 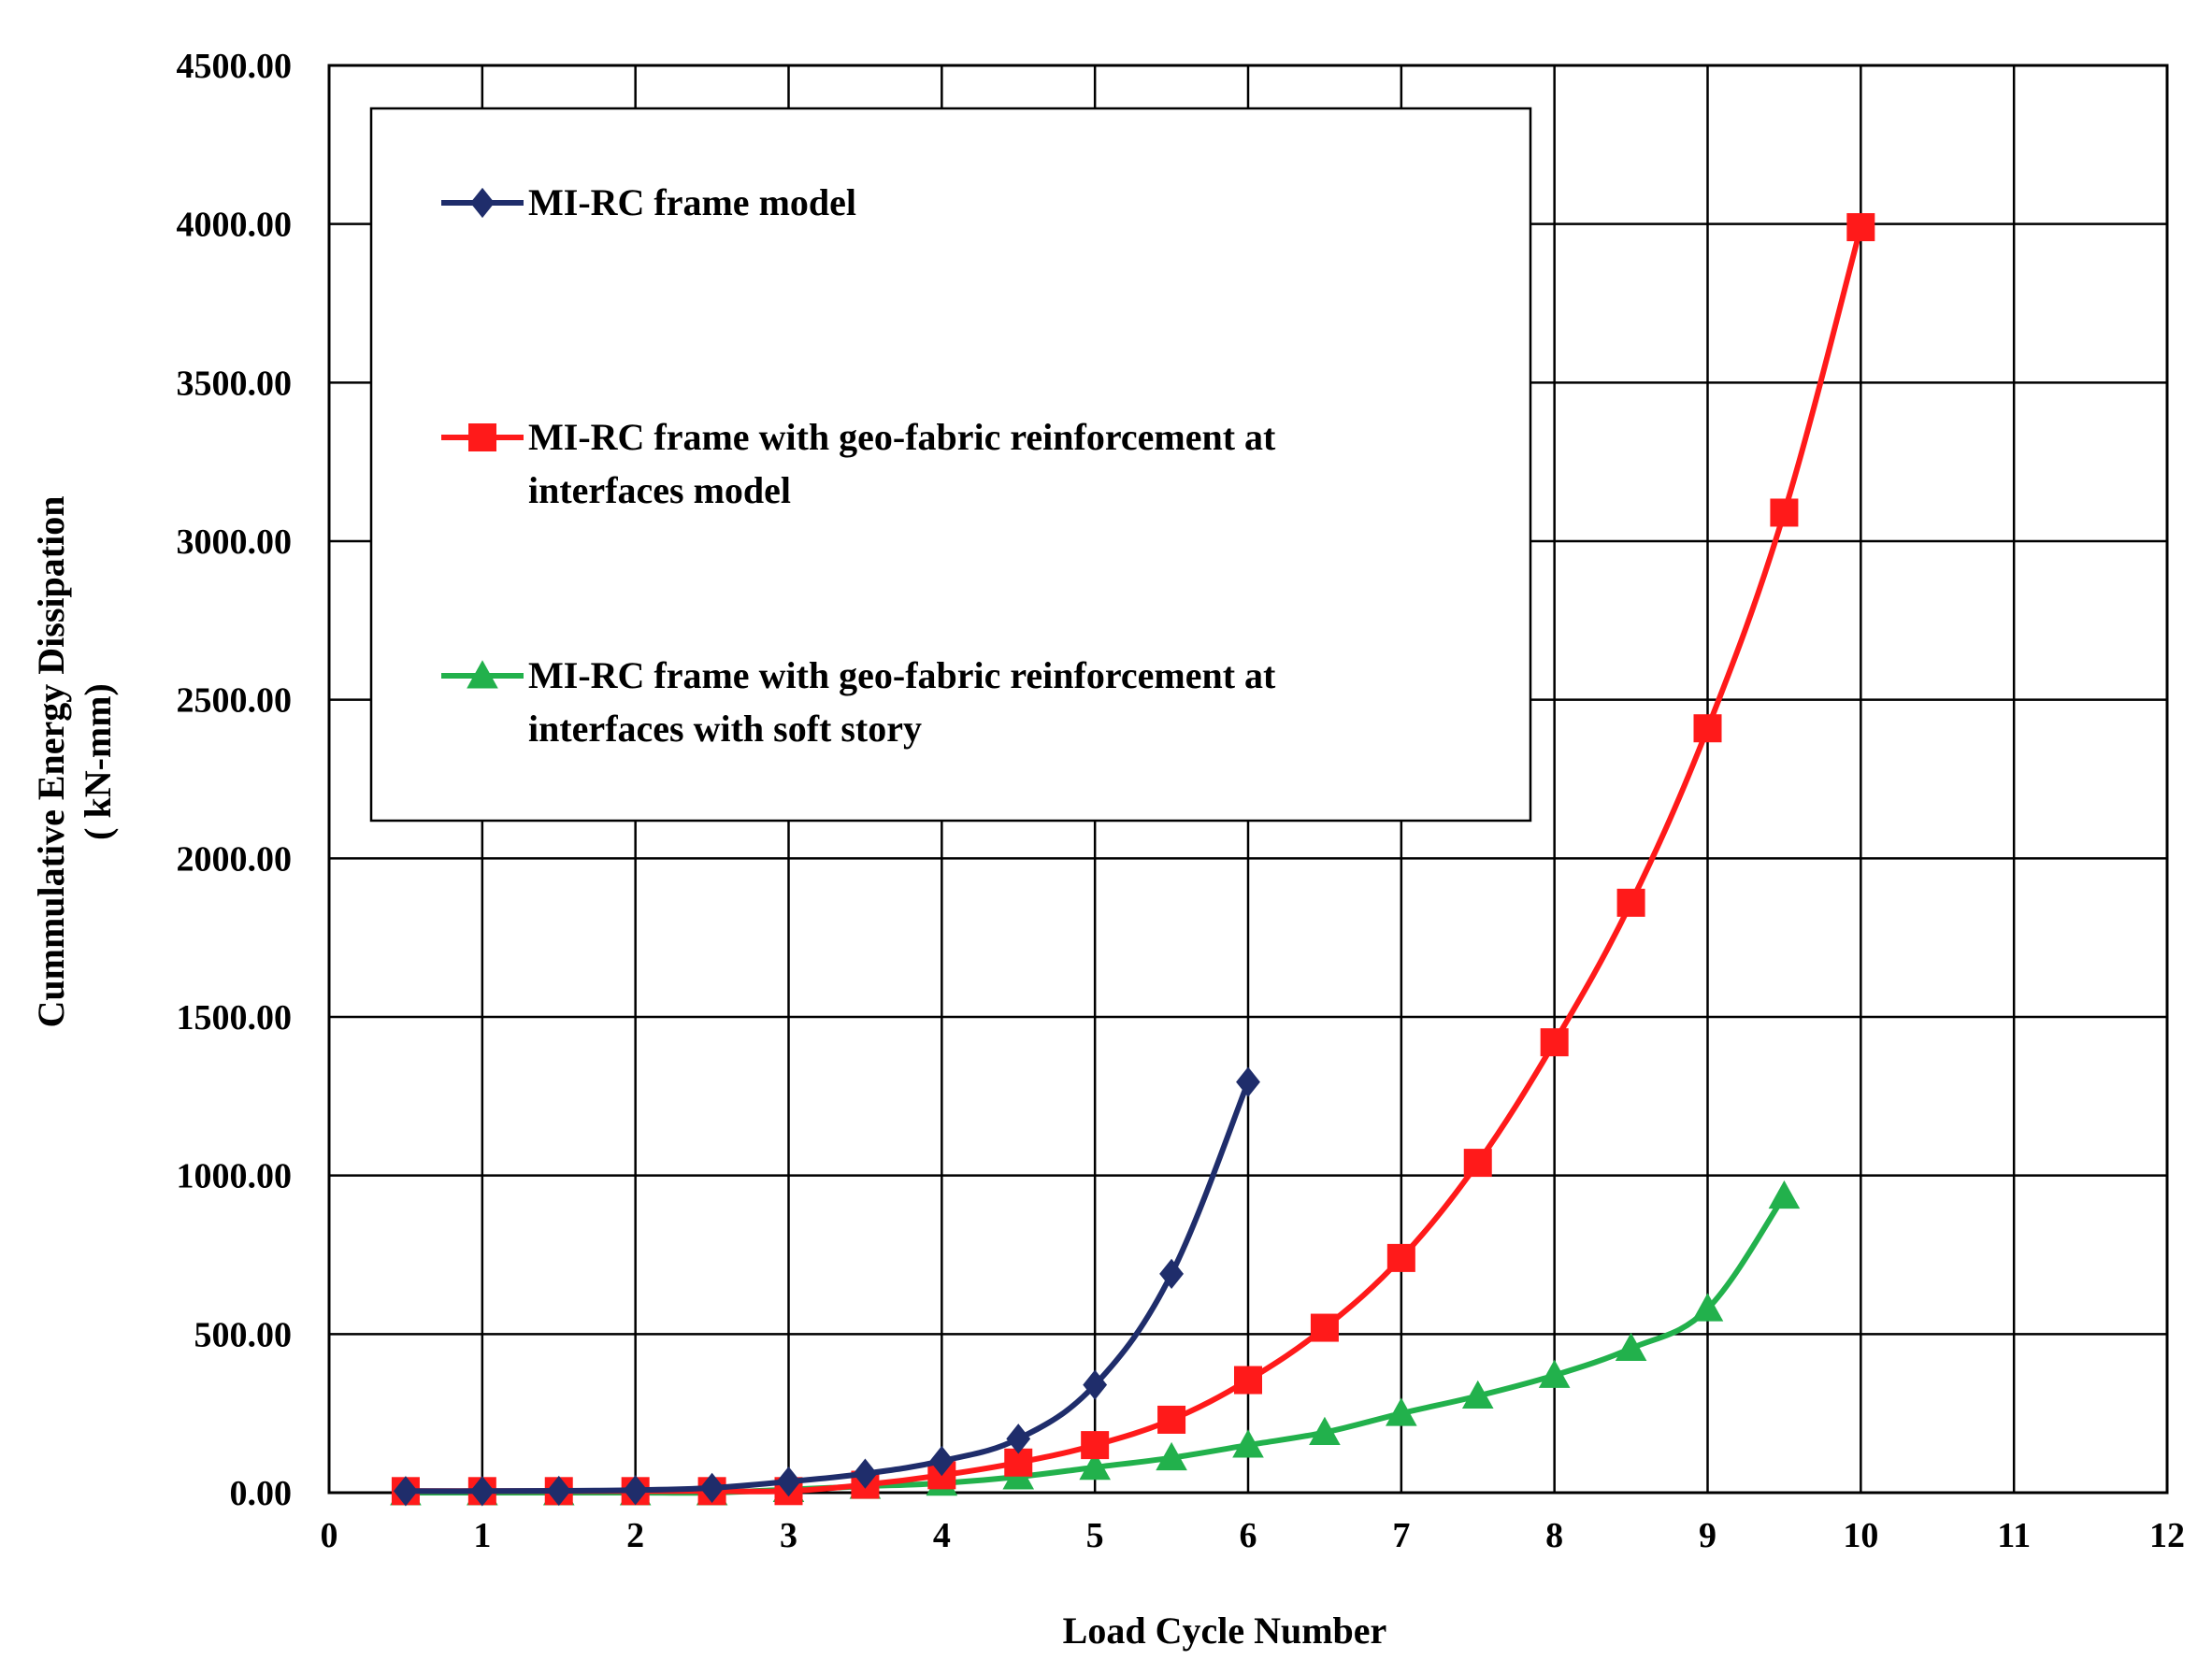 What do you see at coordinates (74, 762) in the screenshot?
I see `y-axis-title: Cummulative Energy Dissipation ( kN-mm)` at bounding box center [74, 762].